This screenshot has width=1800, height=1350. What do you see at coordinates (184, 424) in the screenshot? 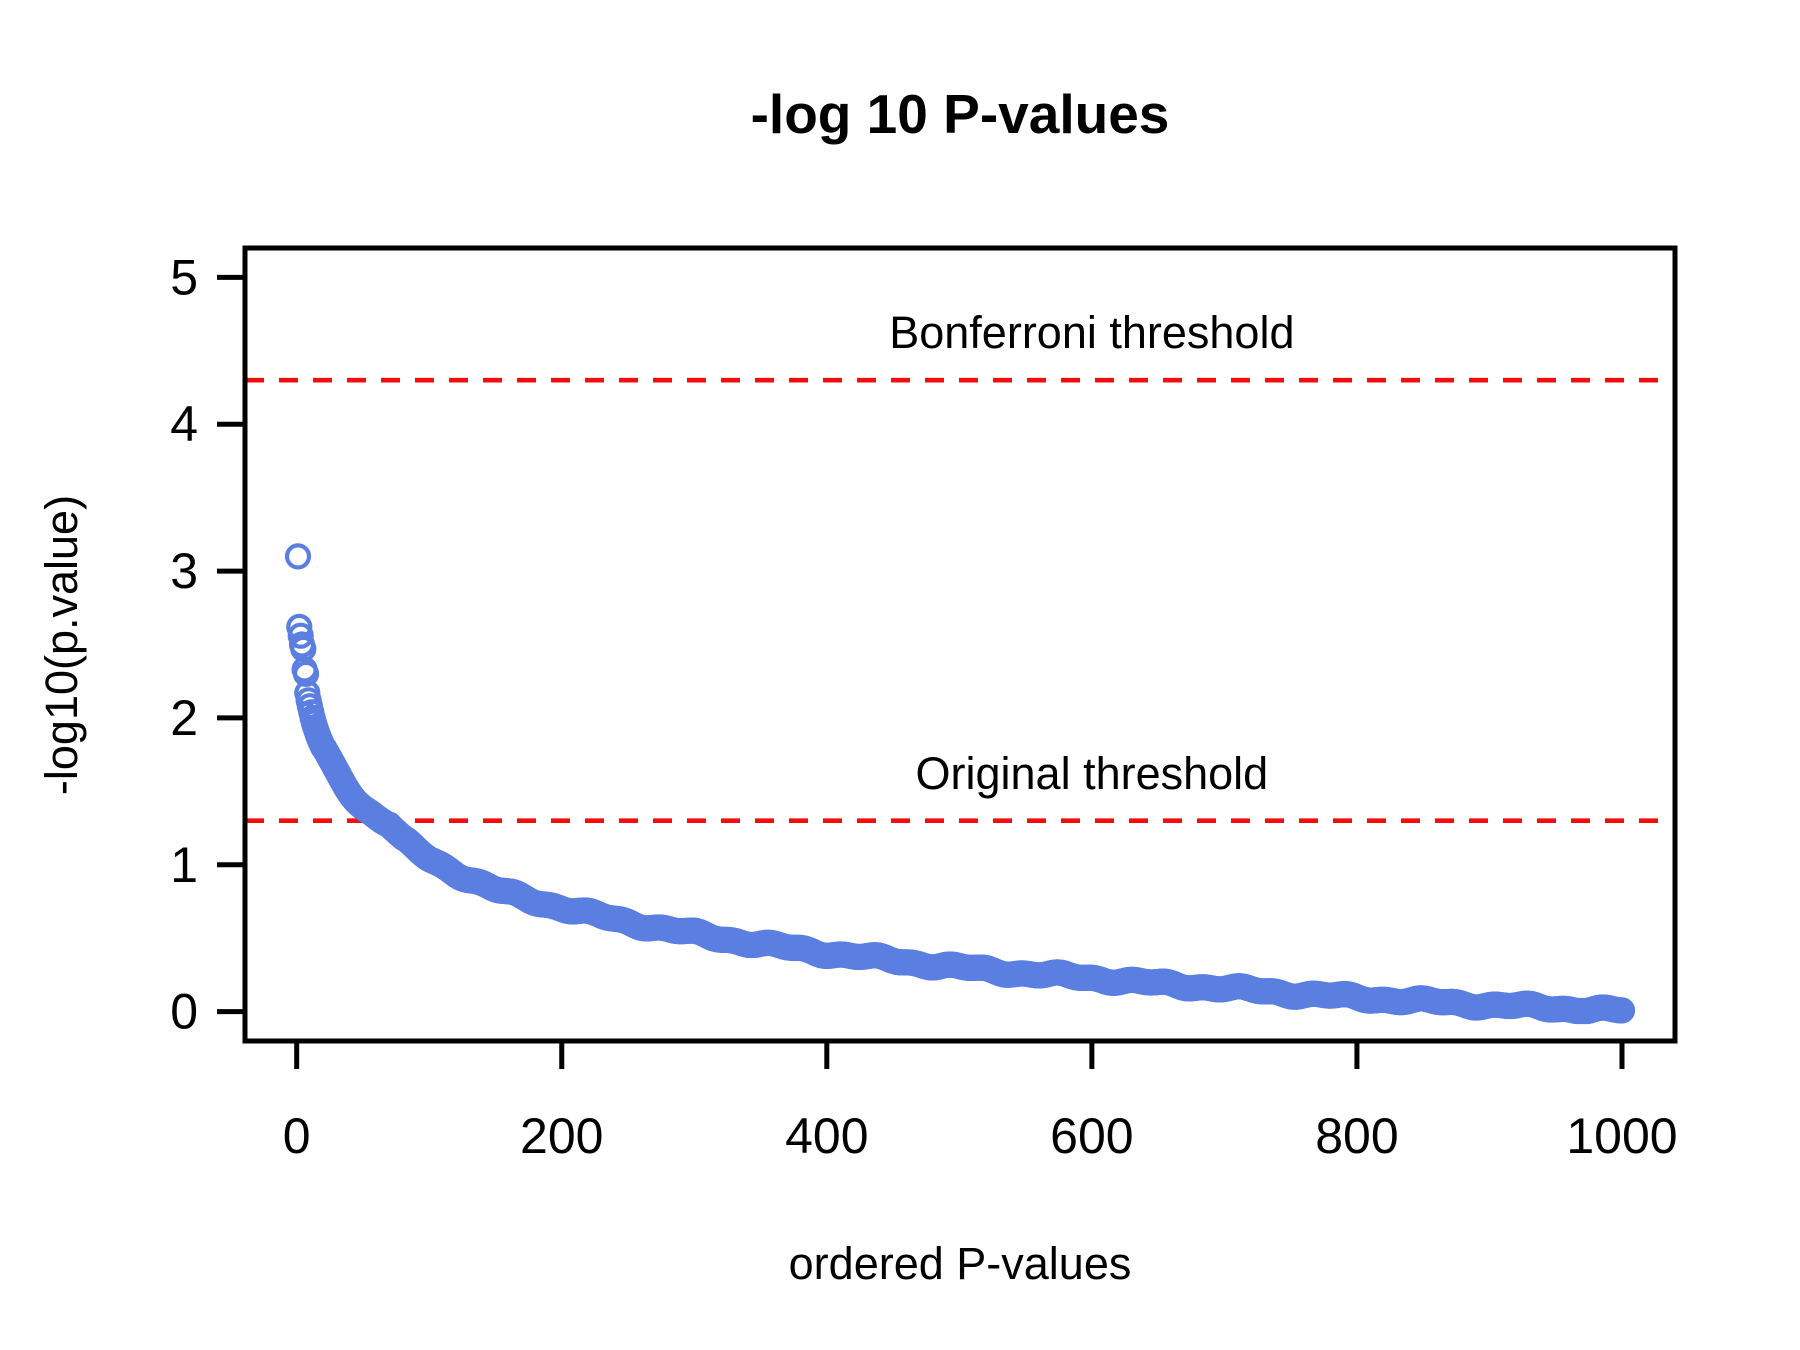
I see `y-tick-label: 4` at bounding box center [184, 424].